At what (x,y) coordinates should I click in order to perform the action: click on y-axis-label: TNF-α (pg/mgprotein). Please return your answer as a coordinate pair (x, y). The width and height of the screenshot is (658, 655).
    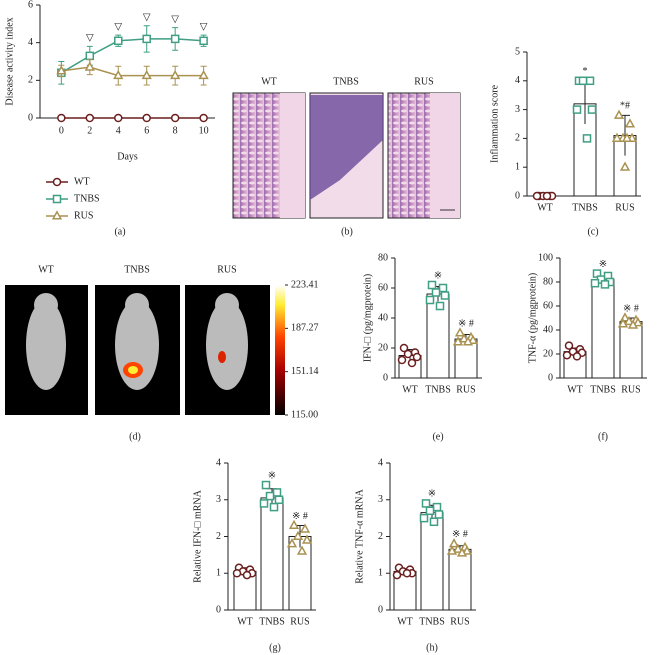
    Looking at the image, I should click on (532, 318).